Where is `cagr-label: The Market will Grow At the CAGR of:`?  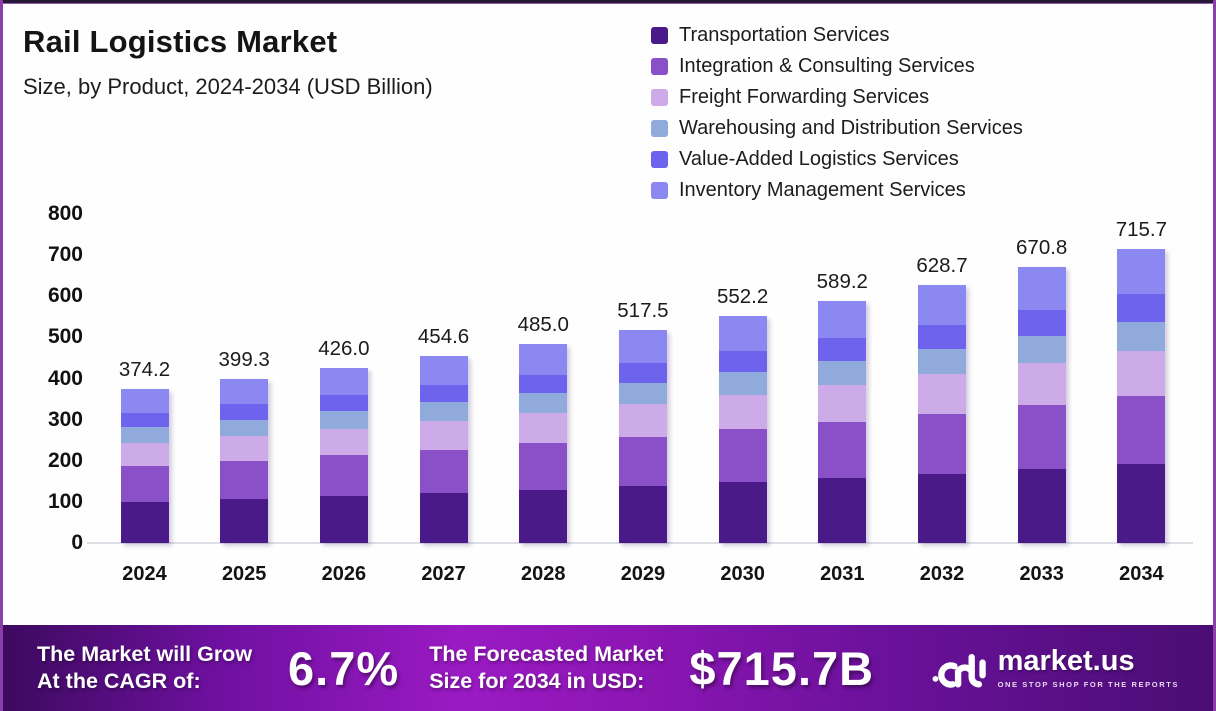 cagr-label: The Market will Grow At the CAGR of: is located at coordinates (145, 667).